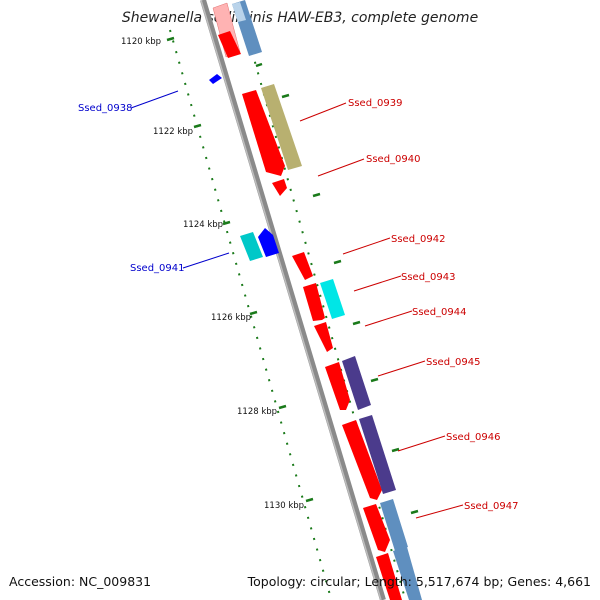  Describe the element at coordinates (105, 108) in the screenshot. I see `gene-label-ssed-0938: Ssed_0938` at that location.